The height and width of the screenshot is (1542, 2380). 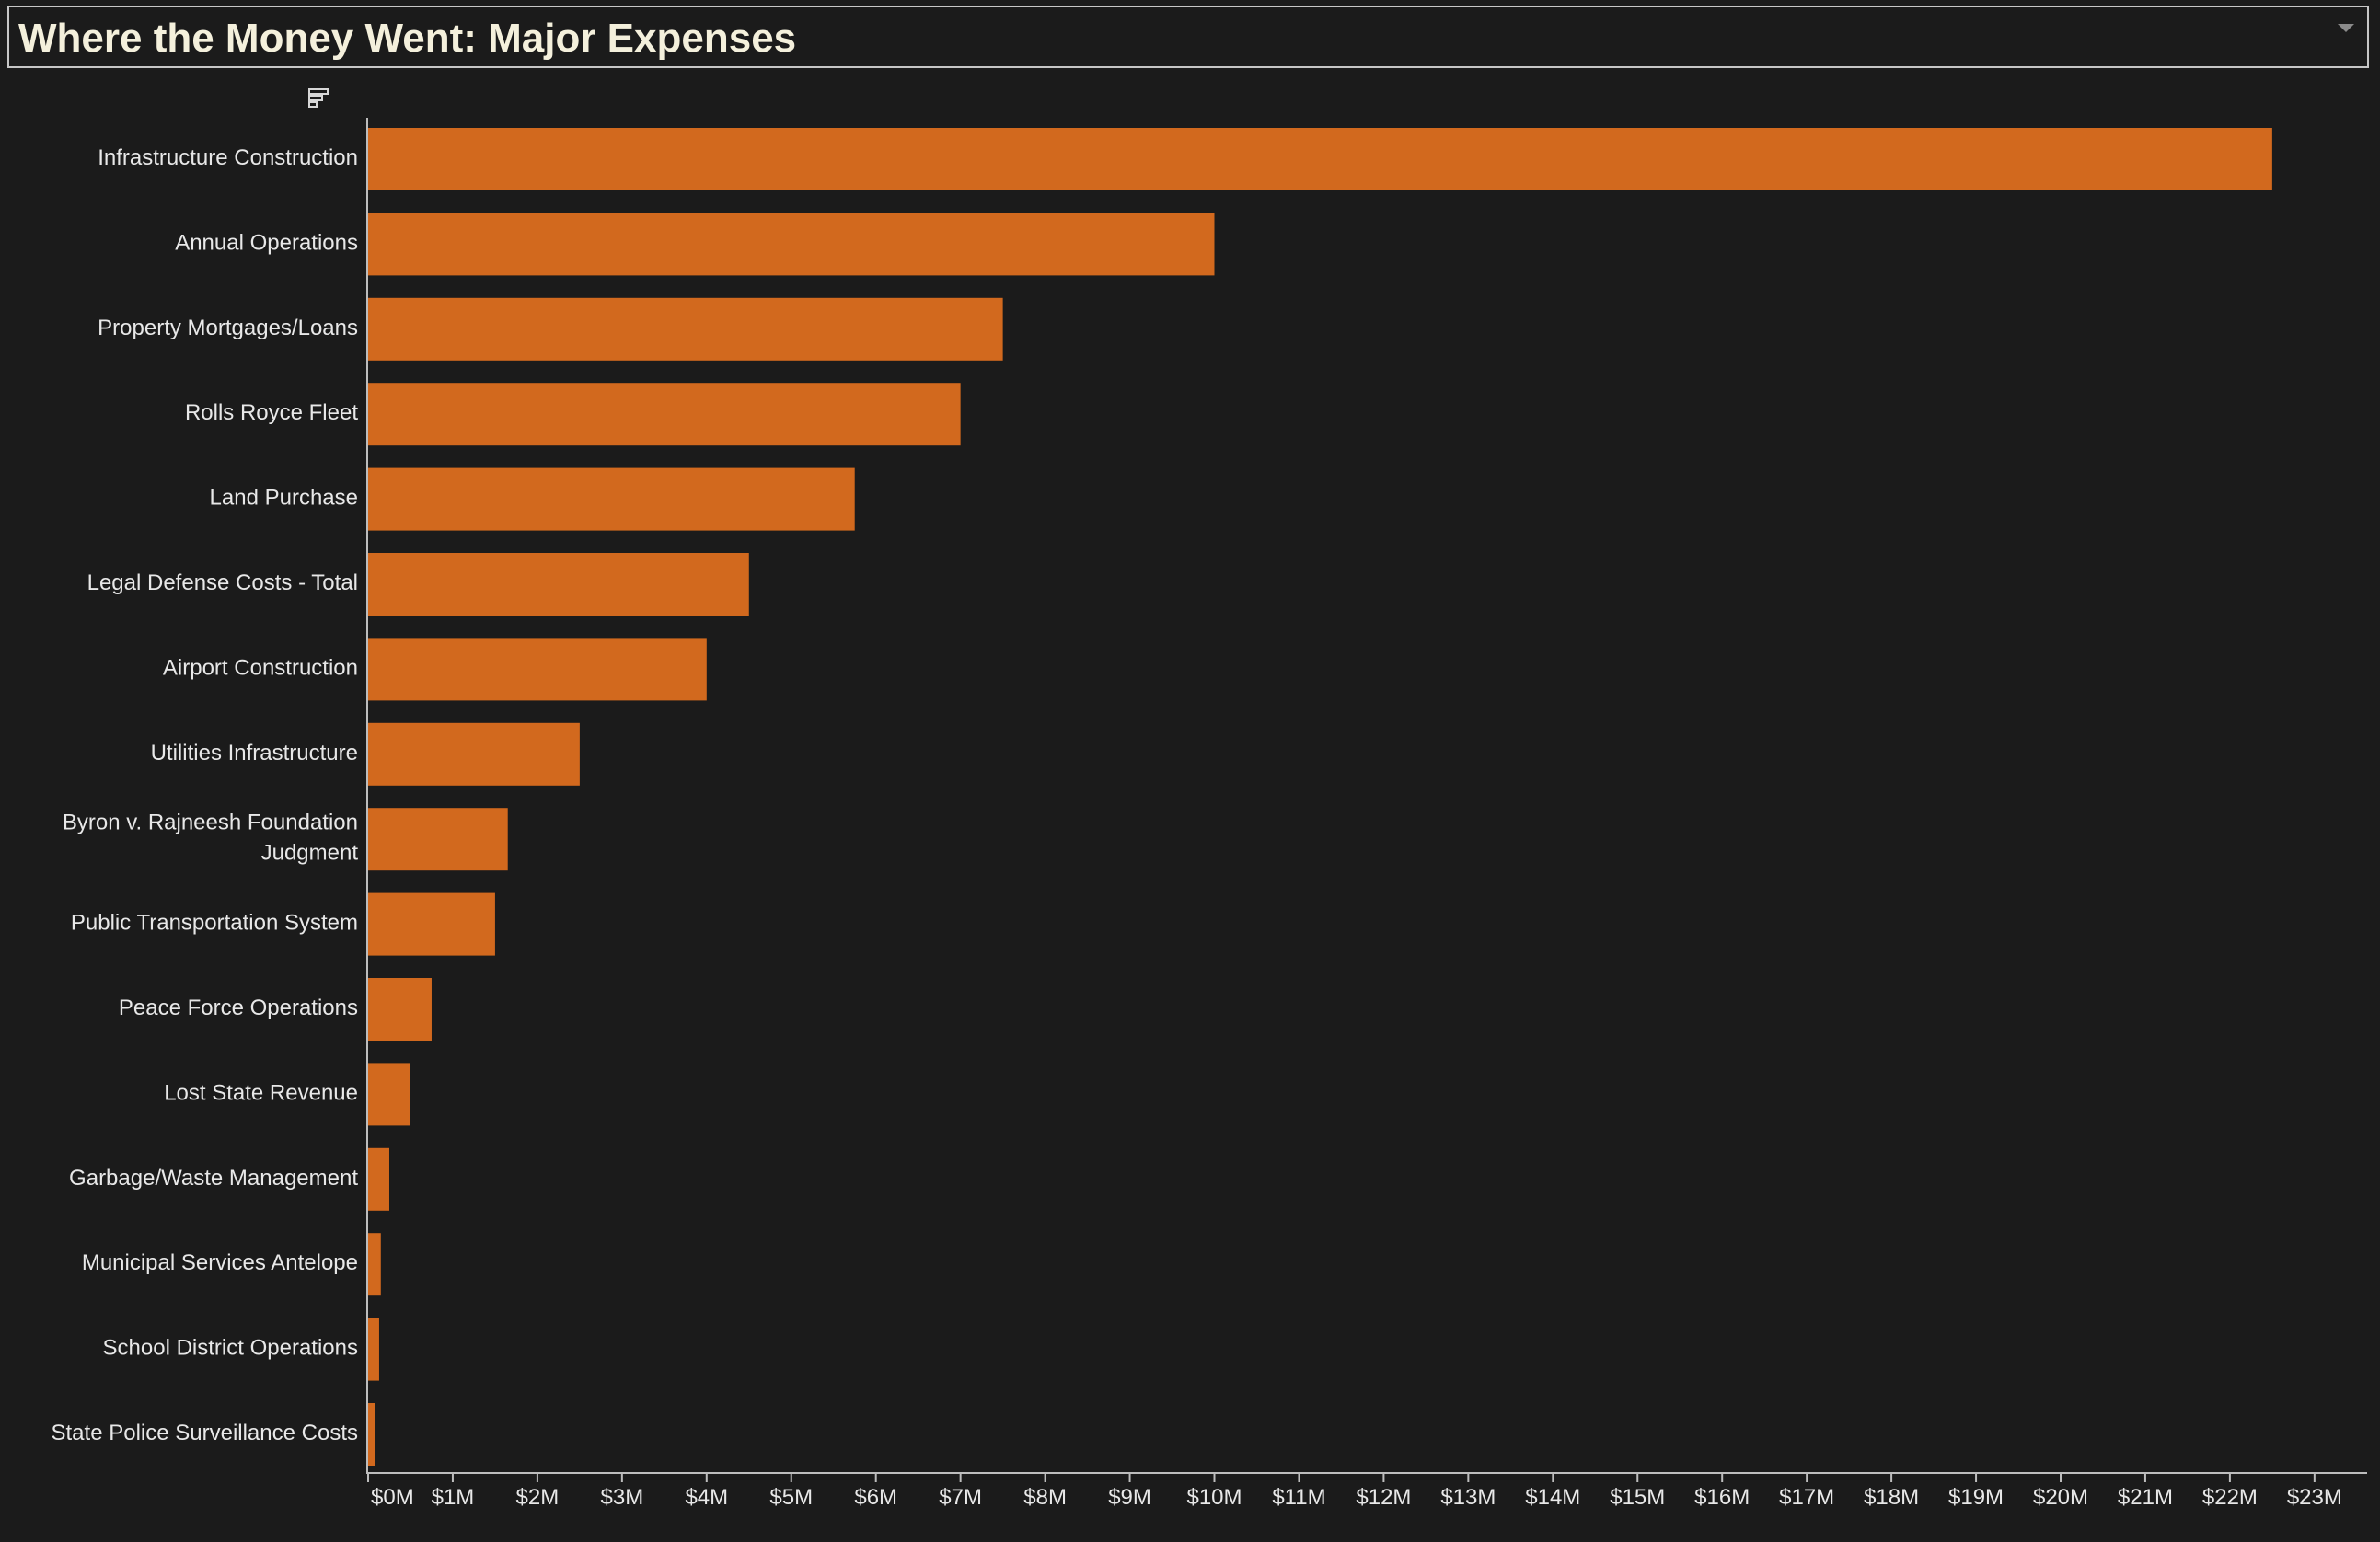 I want to click on x-tick-label: $9M, so click(x=1129, y=1497).